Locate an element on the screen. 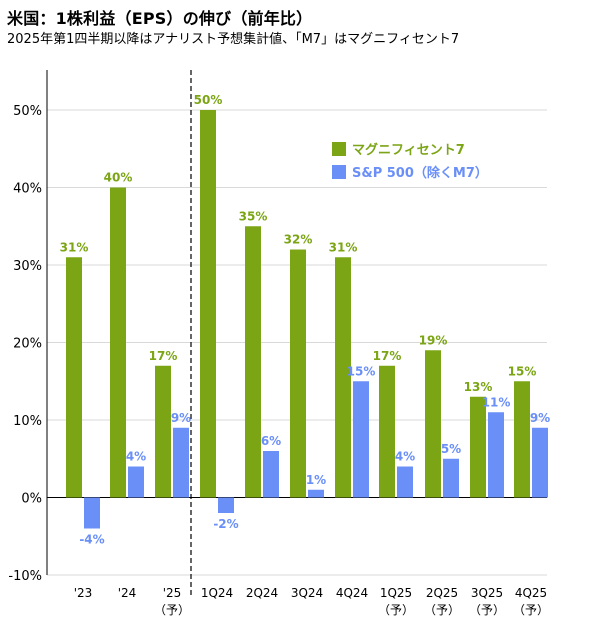 This screenshot has height=624, width=611. y-tick-label: 50% is located at coordinates (27, 111).